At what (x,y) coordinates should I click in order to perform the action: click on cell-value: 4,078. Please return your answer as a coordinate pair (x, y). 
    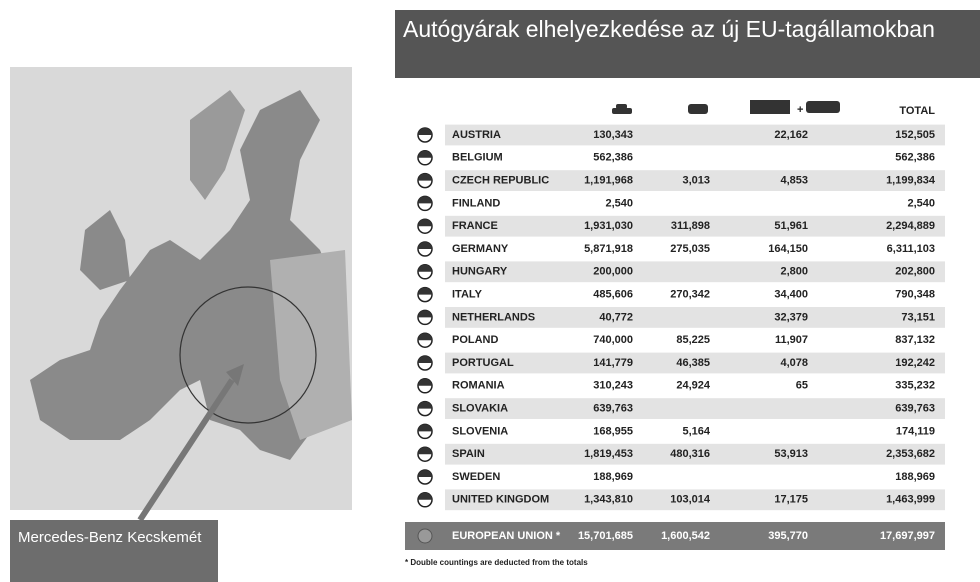
    Looking at the image, I should click on (794, 363).